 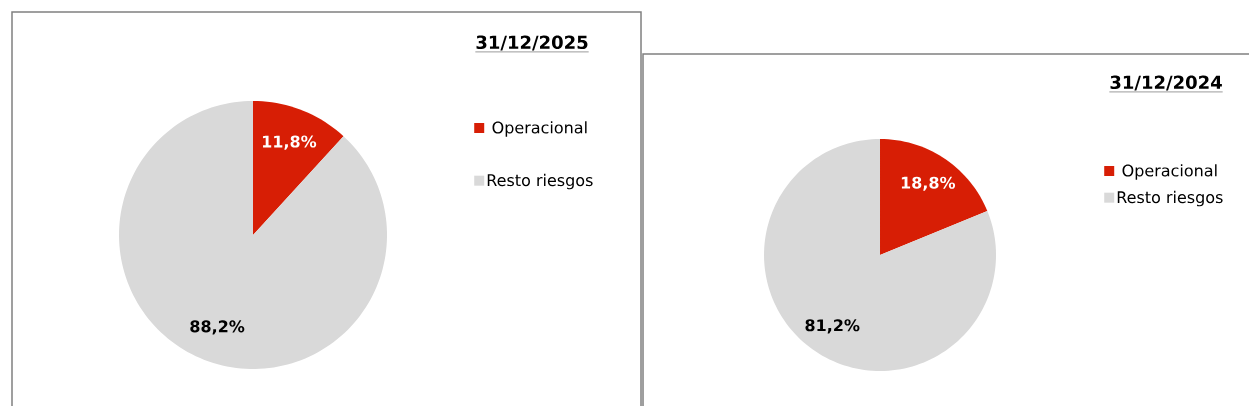 What do you see at coordinates (532, 43) in the screenshot?
I see `chart-title: 31/12/2025` at bounding box center [532, 43].